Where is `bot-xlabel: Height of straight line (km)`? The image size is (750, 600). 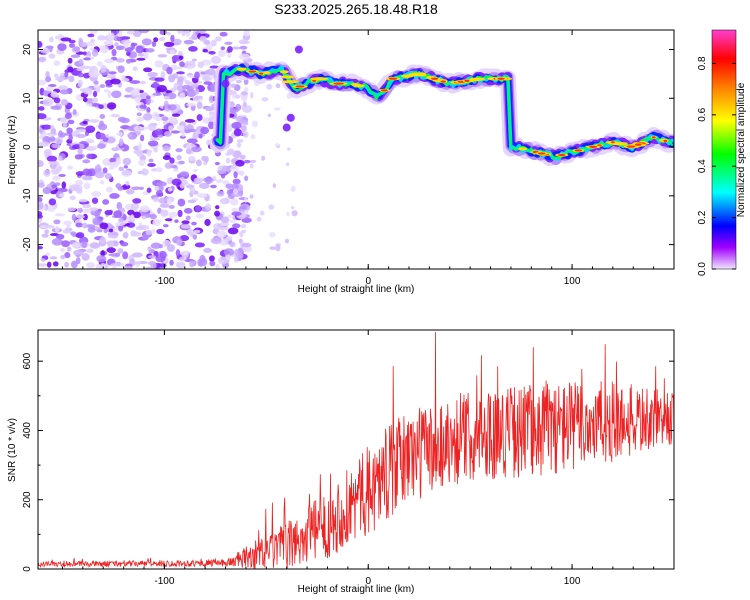 bot-xlabel: Height of straight line (km) is located at coordinates (356, 589).